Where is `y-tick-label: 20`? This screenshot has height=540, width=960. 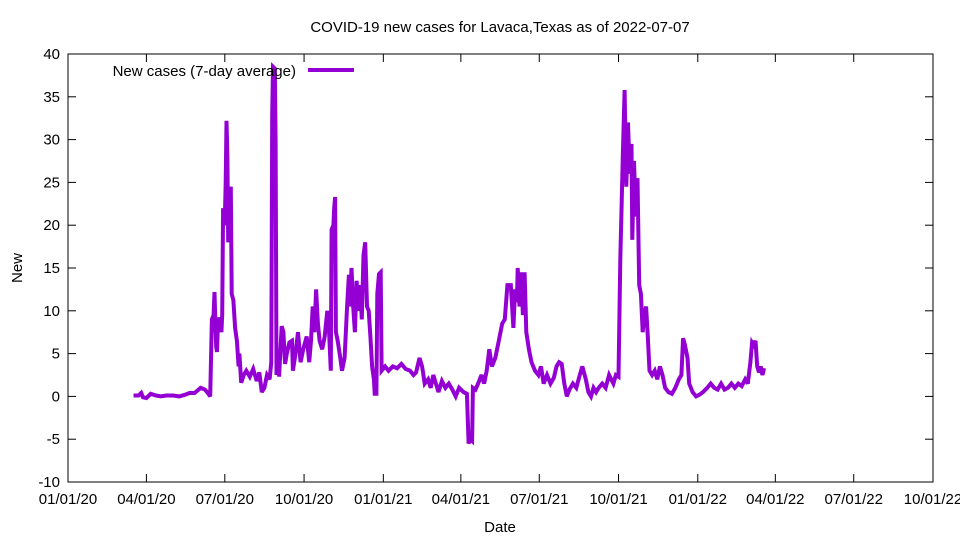 y-tick-label: 20 is located at coordinates (51, 225).